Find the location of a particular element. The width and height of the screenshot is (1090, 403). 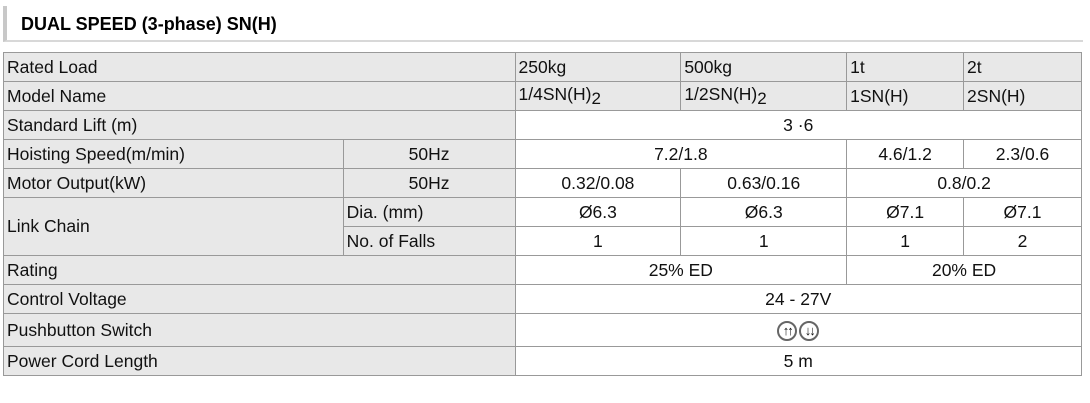

model: 1/4SN(H) is located at coordinates (555, 93).